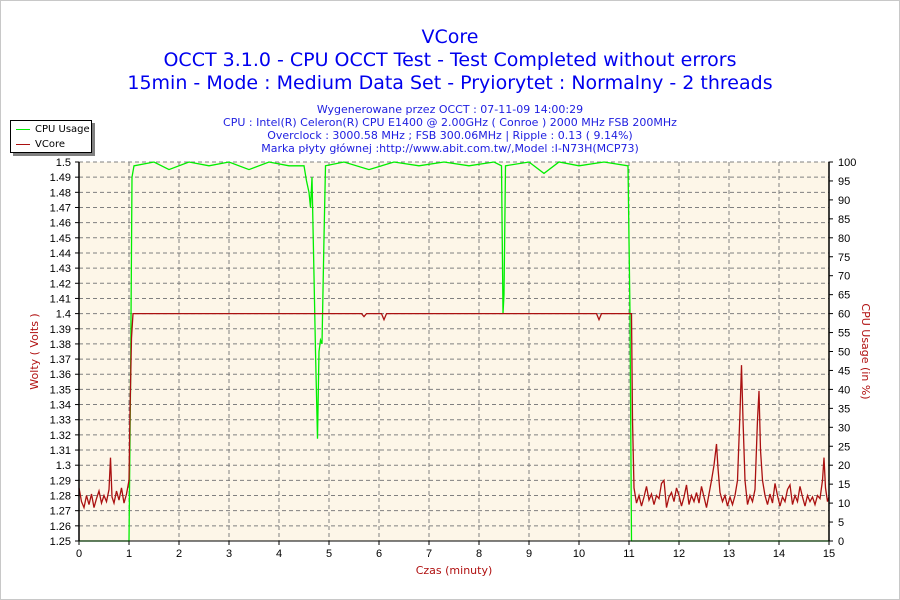 The width and height of the screenshot is (900, 600). I want to click on y-axis-label: Wolty ( Volts ), so click(34, 351).